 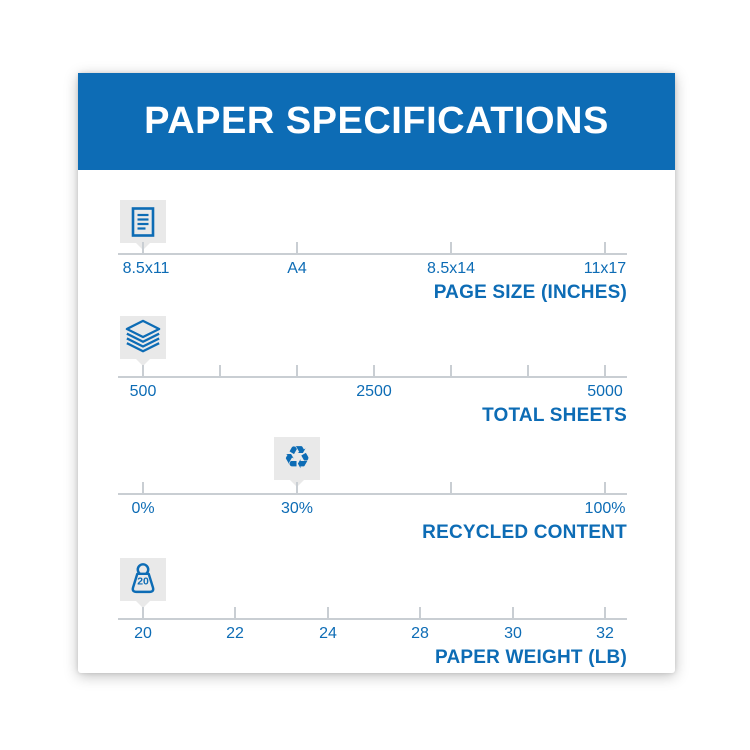 I want to click on tick-label: 2500, so click(x=374, y=391).